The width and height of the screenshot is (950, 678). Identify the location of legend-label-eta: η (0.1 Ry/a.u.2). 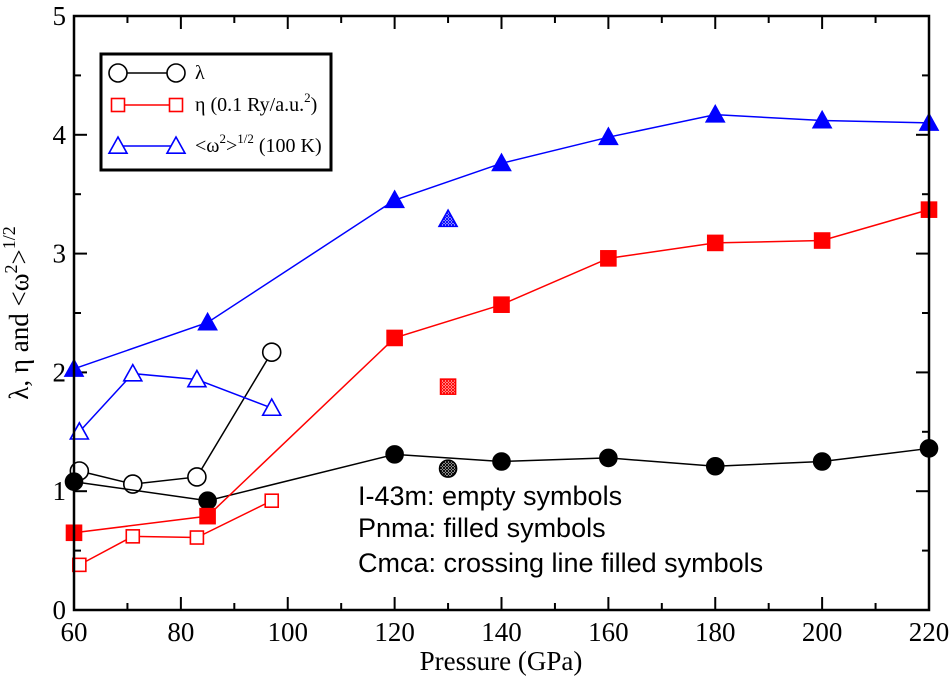
(256, 103).